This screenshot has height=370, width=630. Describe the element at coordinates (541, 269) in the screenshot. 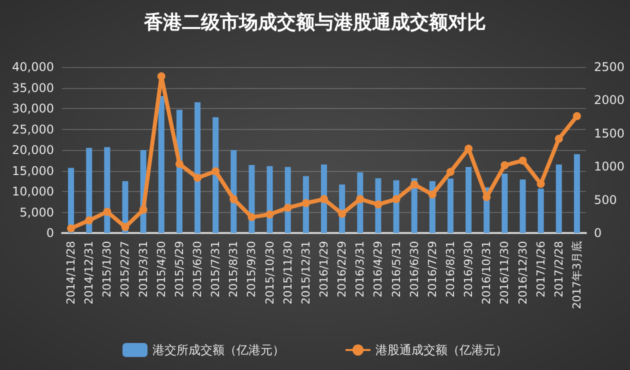

I see `x-tick-label: 2017/1/26` at that location.